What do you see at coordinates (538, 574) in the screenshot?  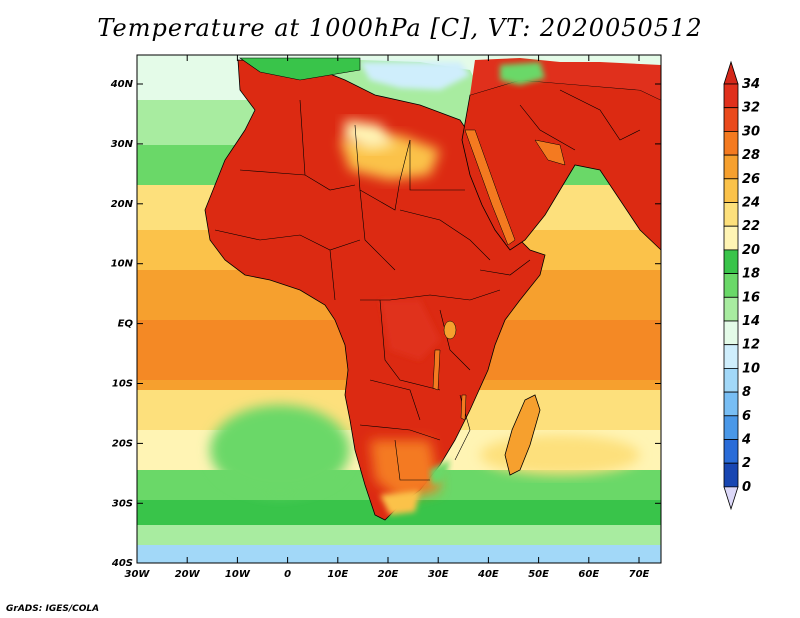 I see `lon-tick-label: 50E` at bounding box center [538, 574].